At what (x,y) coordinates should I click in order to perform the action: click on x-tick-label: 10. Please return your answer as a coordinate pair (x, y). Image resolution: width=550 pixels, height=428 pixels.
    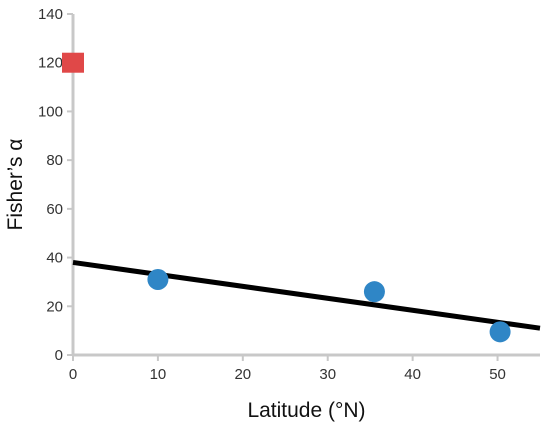
    Looking at the image, I should click on (158, 374).